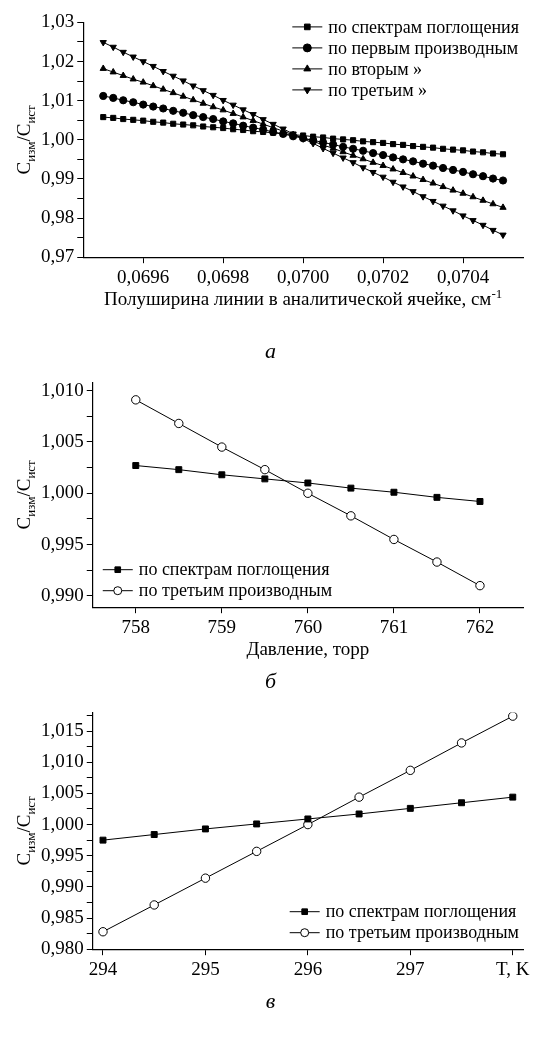 Image resolution: width=541 pixels, height=1038 pixels. What do you see at coordinates (62, 948) in the screenshot?
I see `y-tick-label: 0,980` at bounding box center [62, 948].